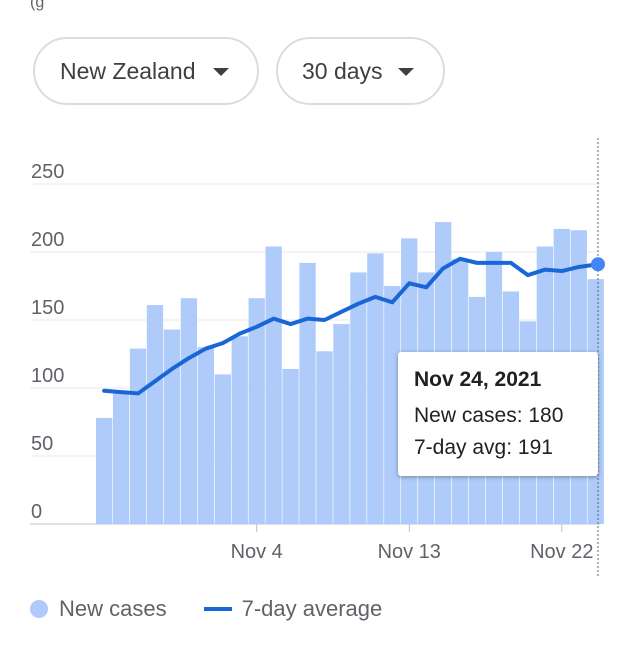 The height and width of the screenshot is (657, 640). I want to click on highlighted-point, so click(598, 264).